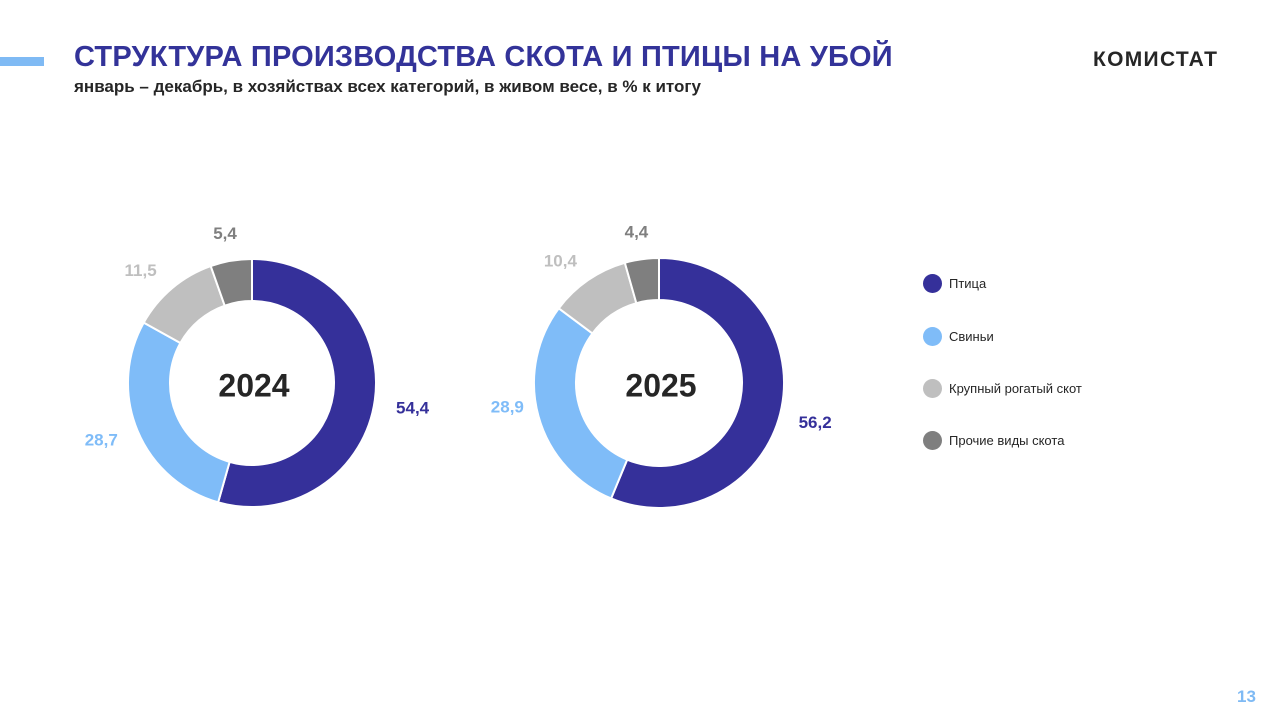  What do you see at coordinates (932, 388) in the screenshot?
I see `legend-swatch-cattle` at bounding box center [932, 388].